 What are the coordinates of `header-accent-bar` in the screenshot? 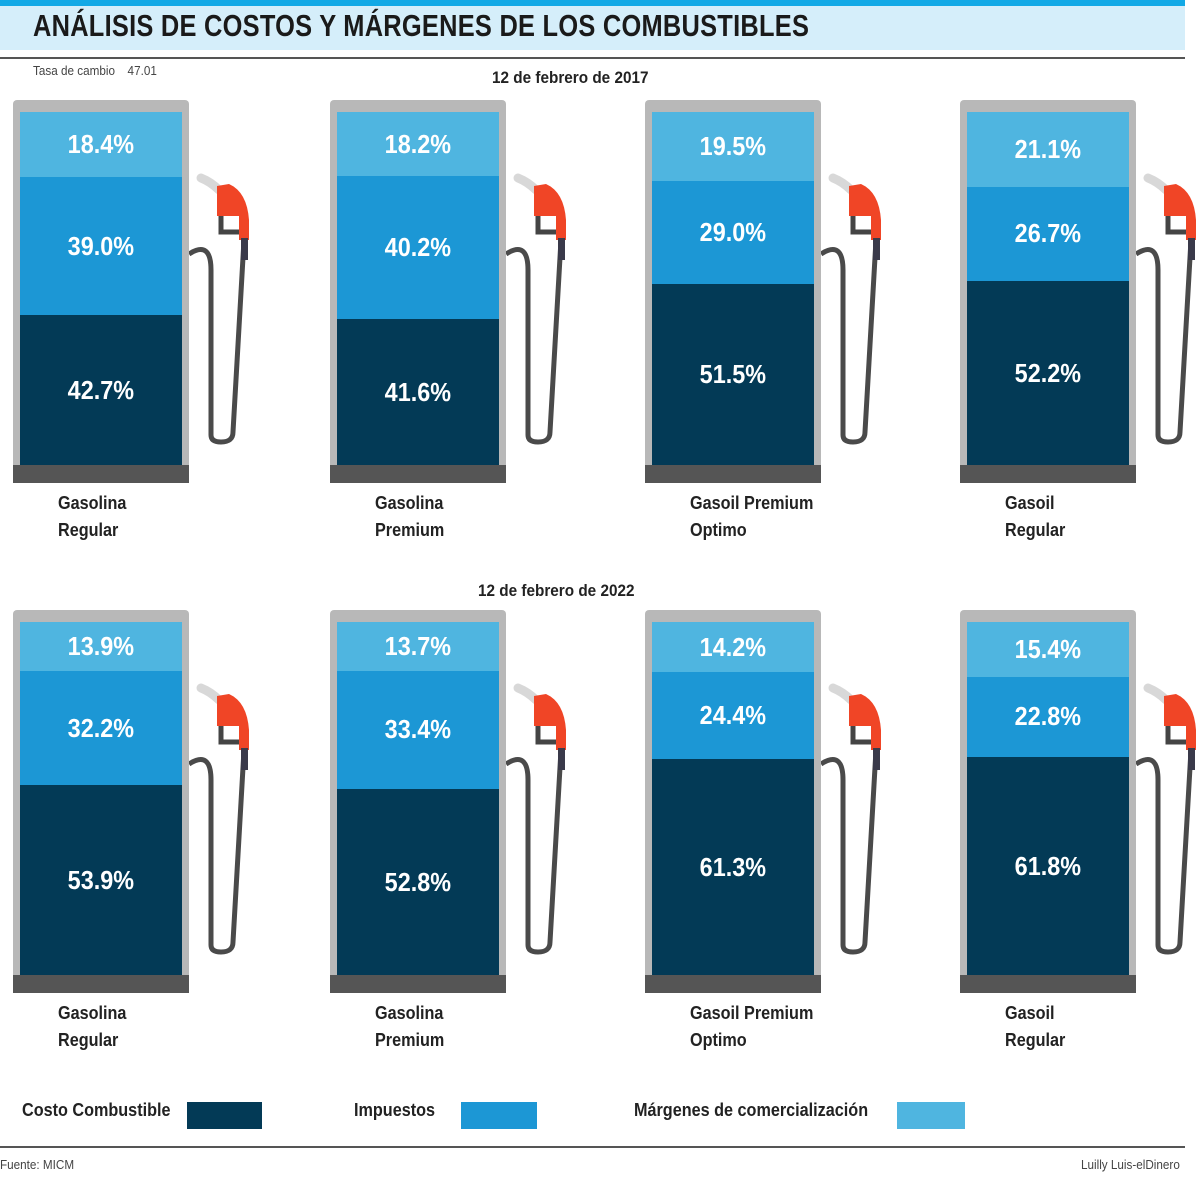 It's located at (592, 3).